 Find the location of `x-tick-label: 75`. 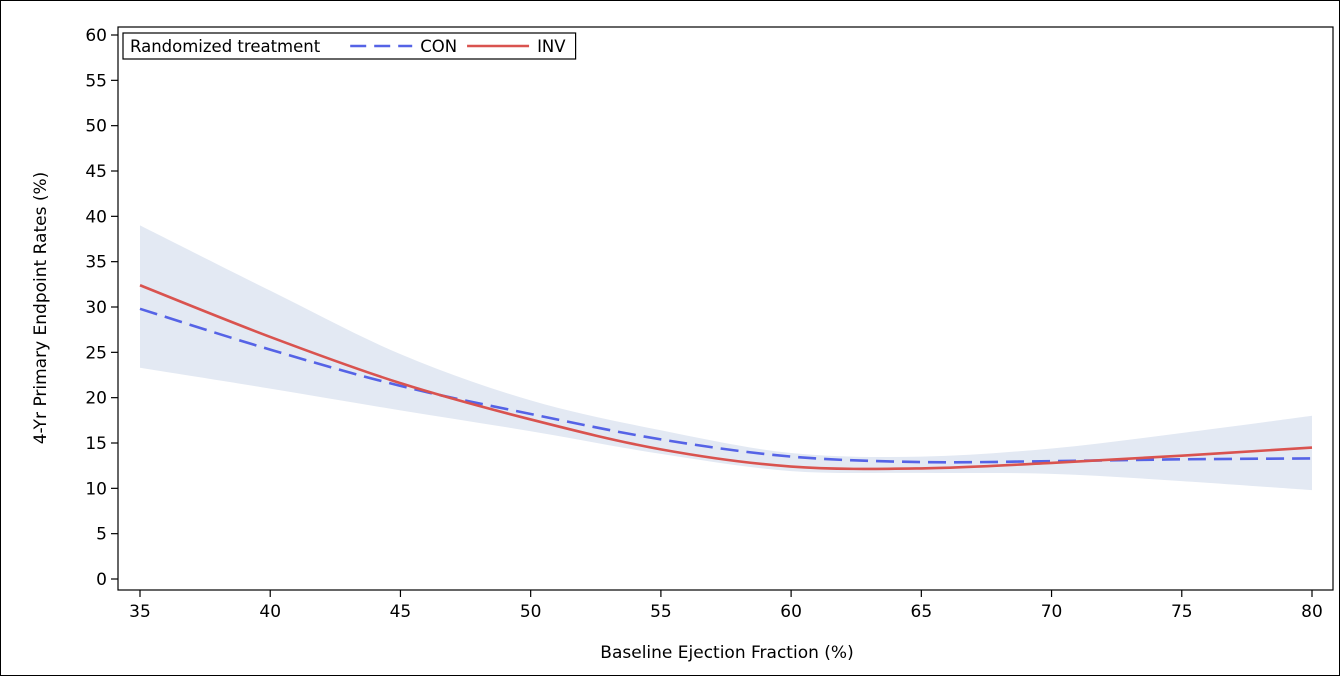

x-tick-label: 75 is located at coordinates (1182, 612).